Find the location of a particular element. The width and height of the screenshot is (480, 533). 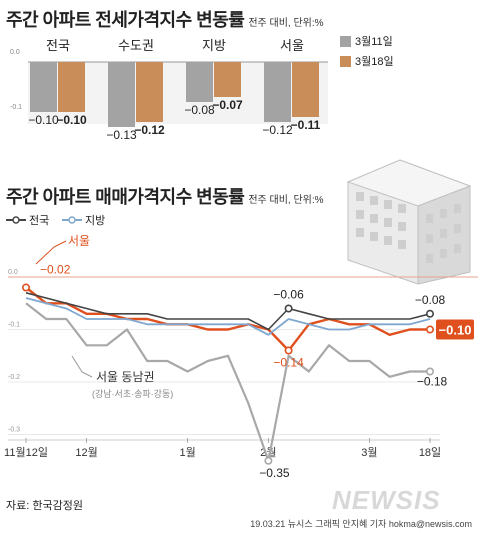

legend-label-jeonguk: 전국 is located at coordinates (39, 221).